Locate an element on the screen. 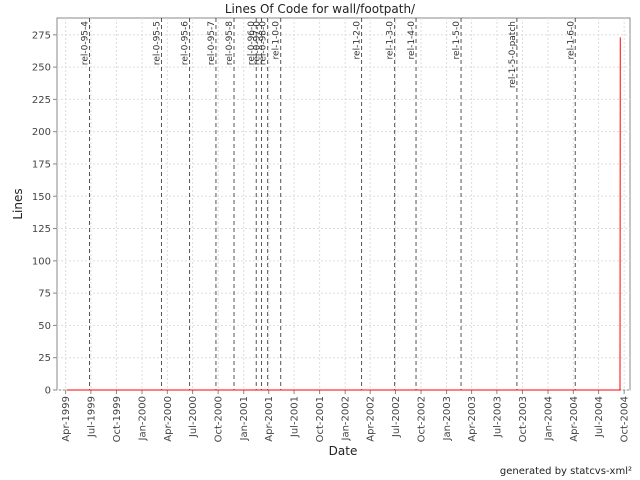 Image resolution: width=640 pixels, height=480 pixels. marker-label: rel-1-4-0 is located at coordinates (412, 40).